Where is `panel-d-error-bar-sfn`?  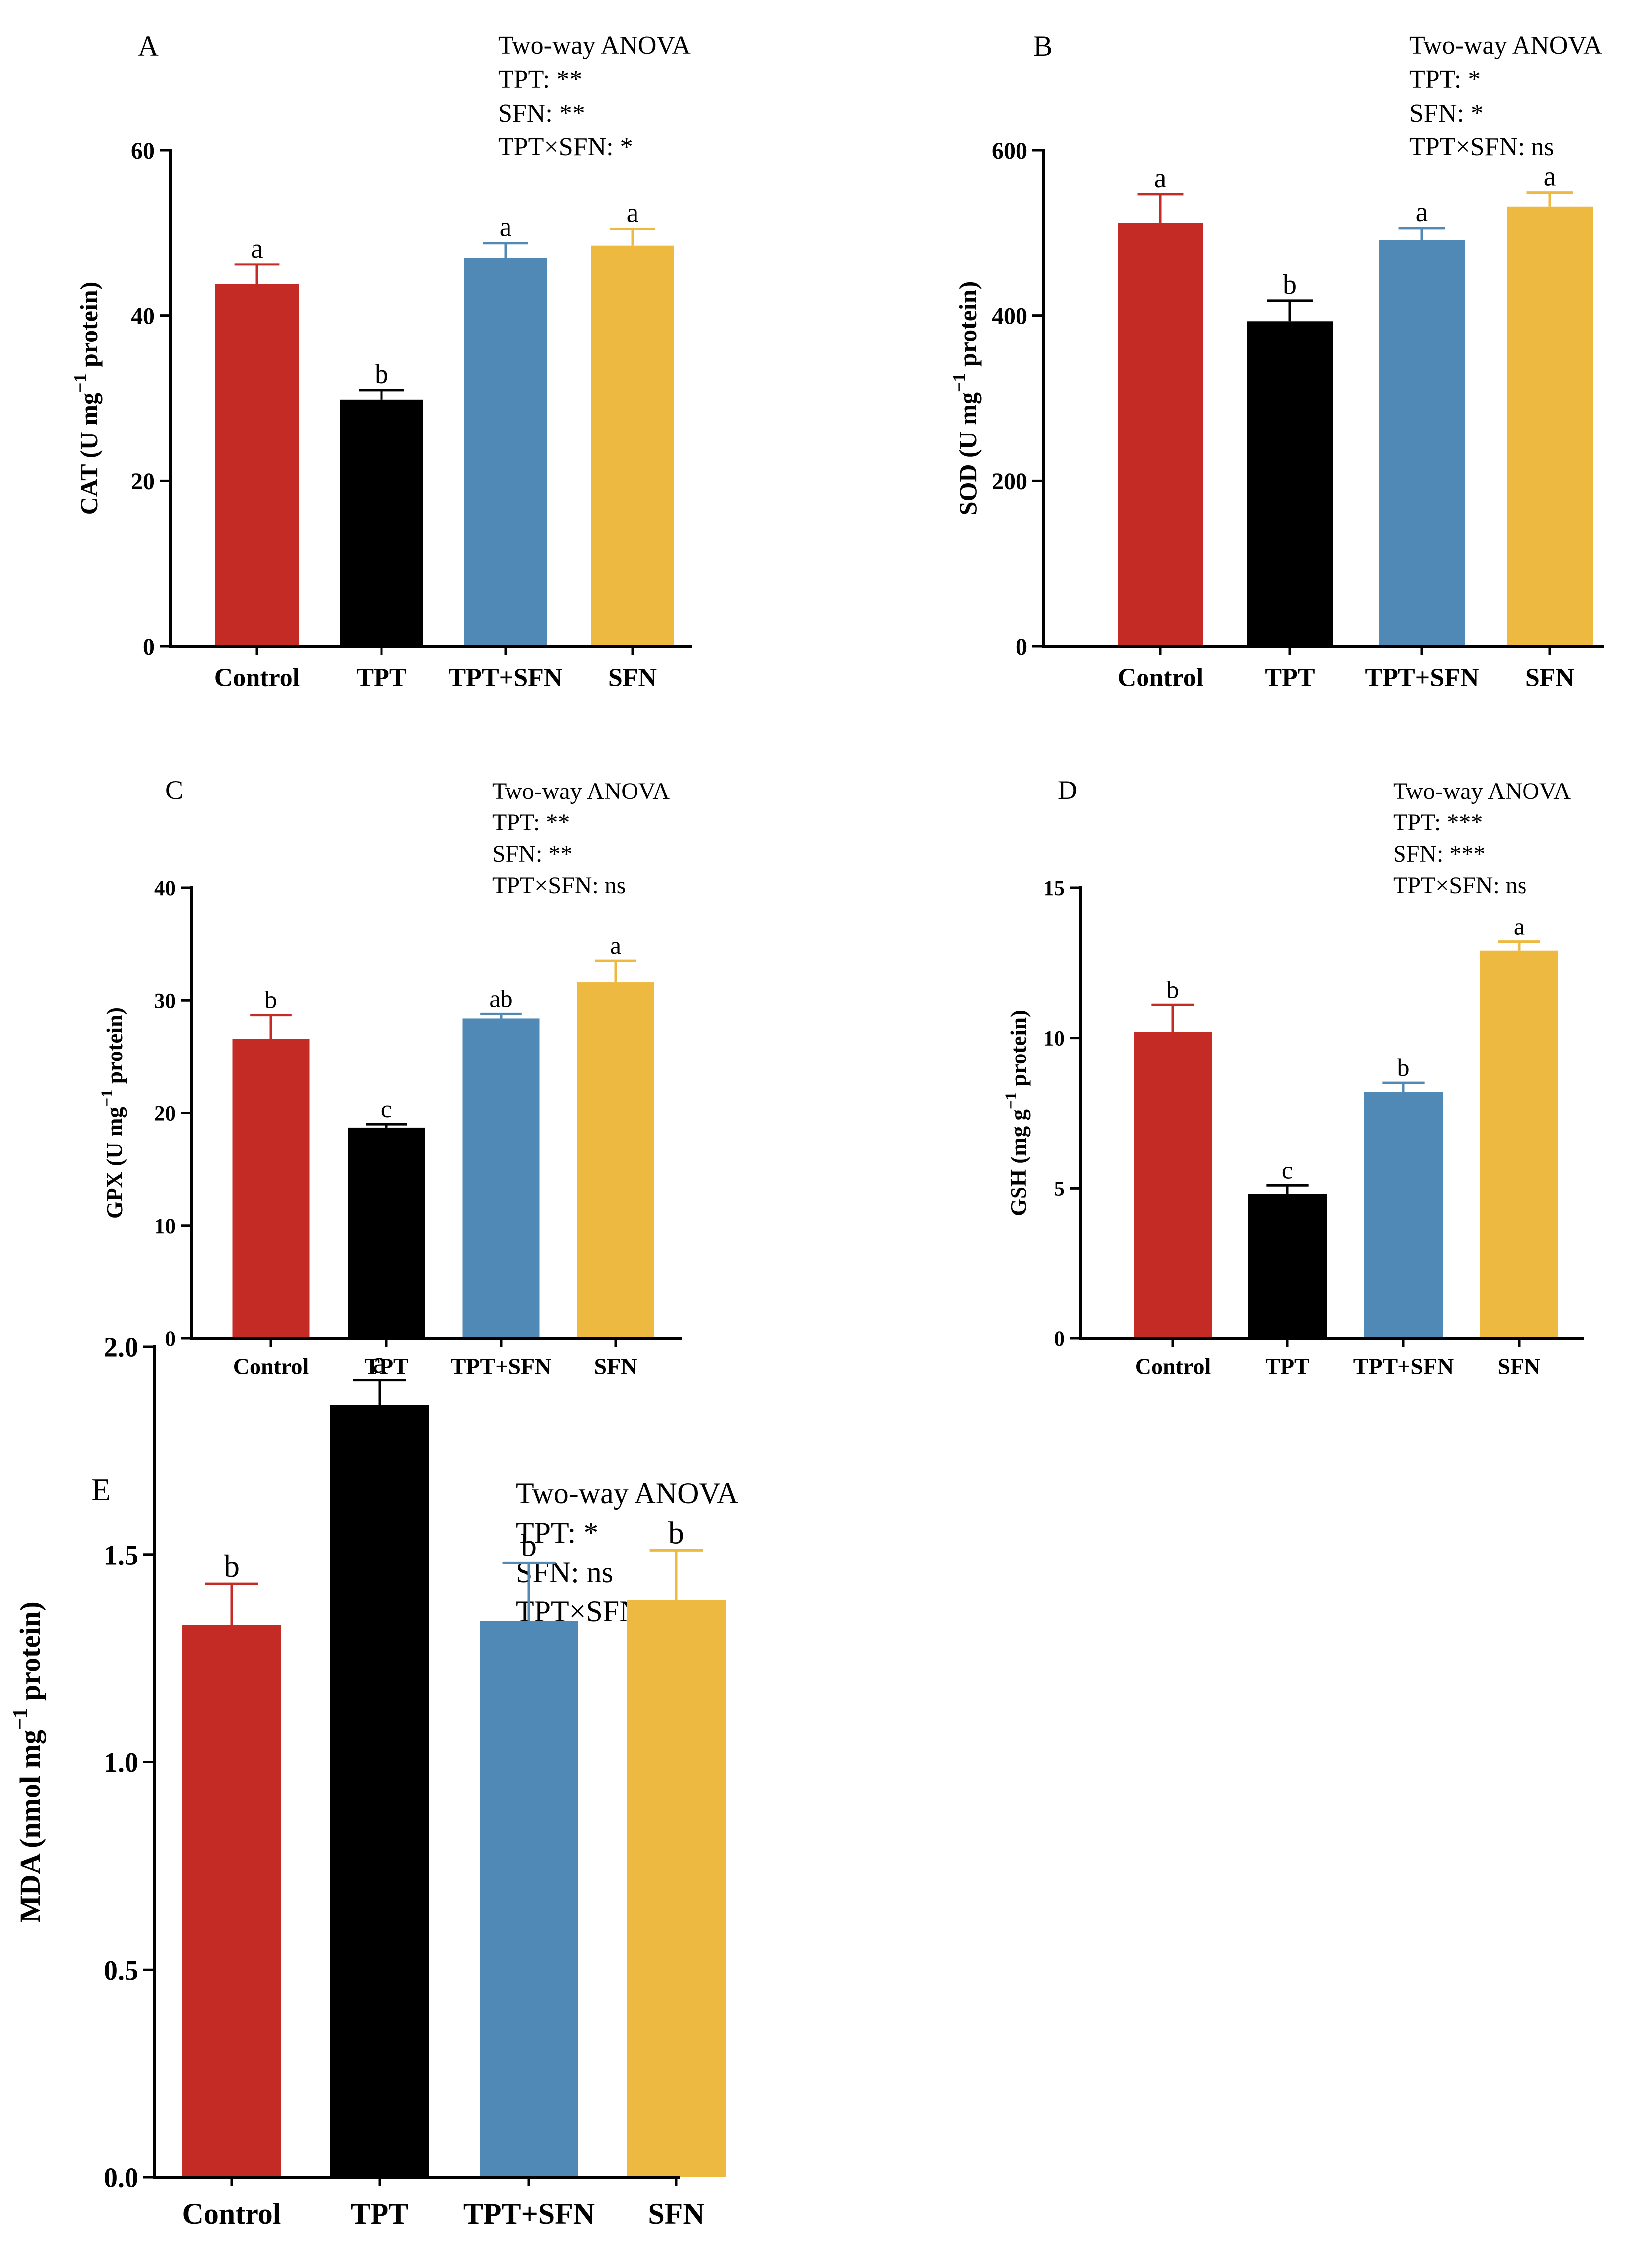
panel-d-error-bar-sfn is located at coordinates (1519, 945).